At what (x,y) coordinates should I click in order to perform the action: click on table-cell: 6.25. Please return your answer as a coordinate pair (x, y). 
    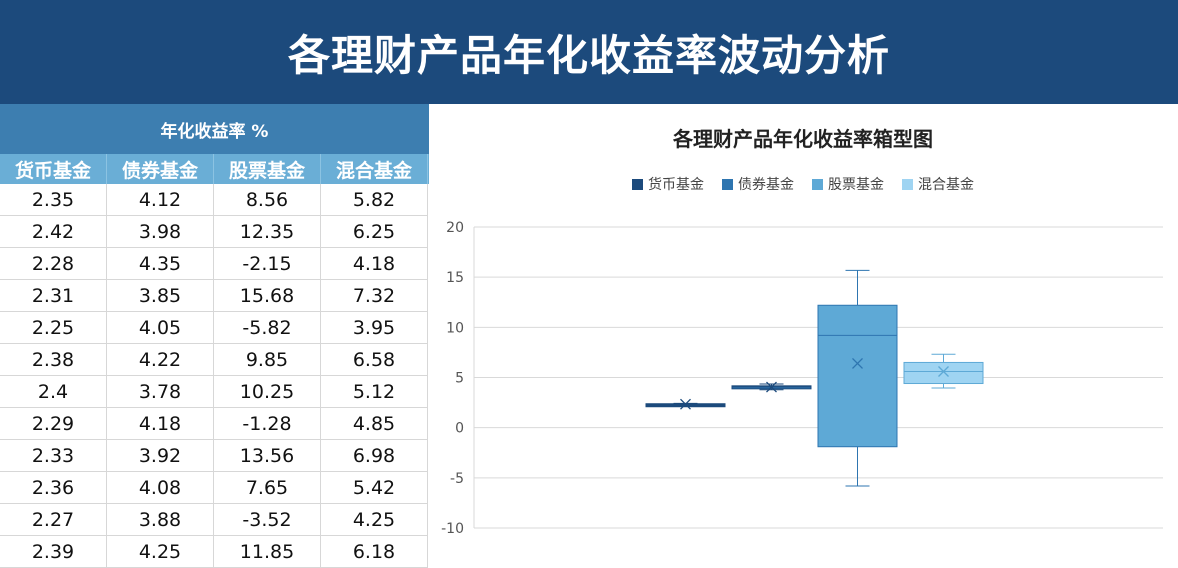
    Looking at the image, I should click on (374, 232).